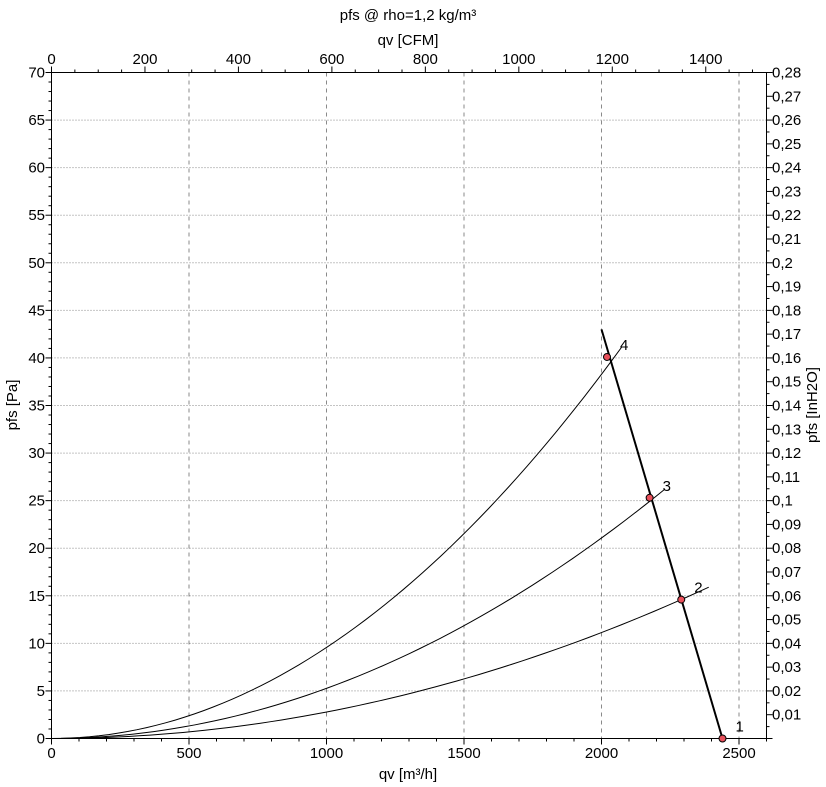 The image size is (826, 787). What do you see at coordinates (36, 596) in the screenshot?
I see `y-tick-label: 15` at bounding box center [36, 596].